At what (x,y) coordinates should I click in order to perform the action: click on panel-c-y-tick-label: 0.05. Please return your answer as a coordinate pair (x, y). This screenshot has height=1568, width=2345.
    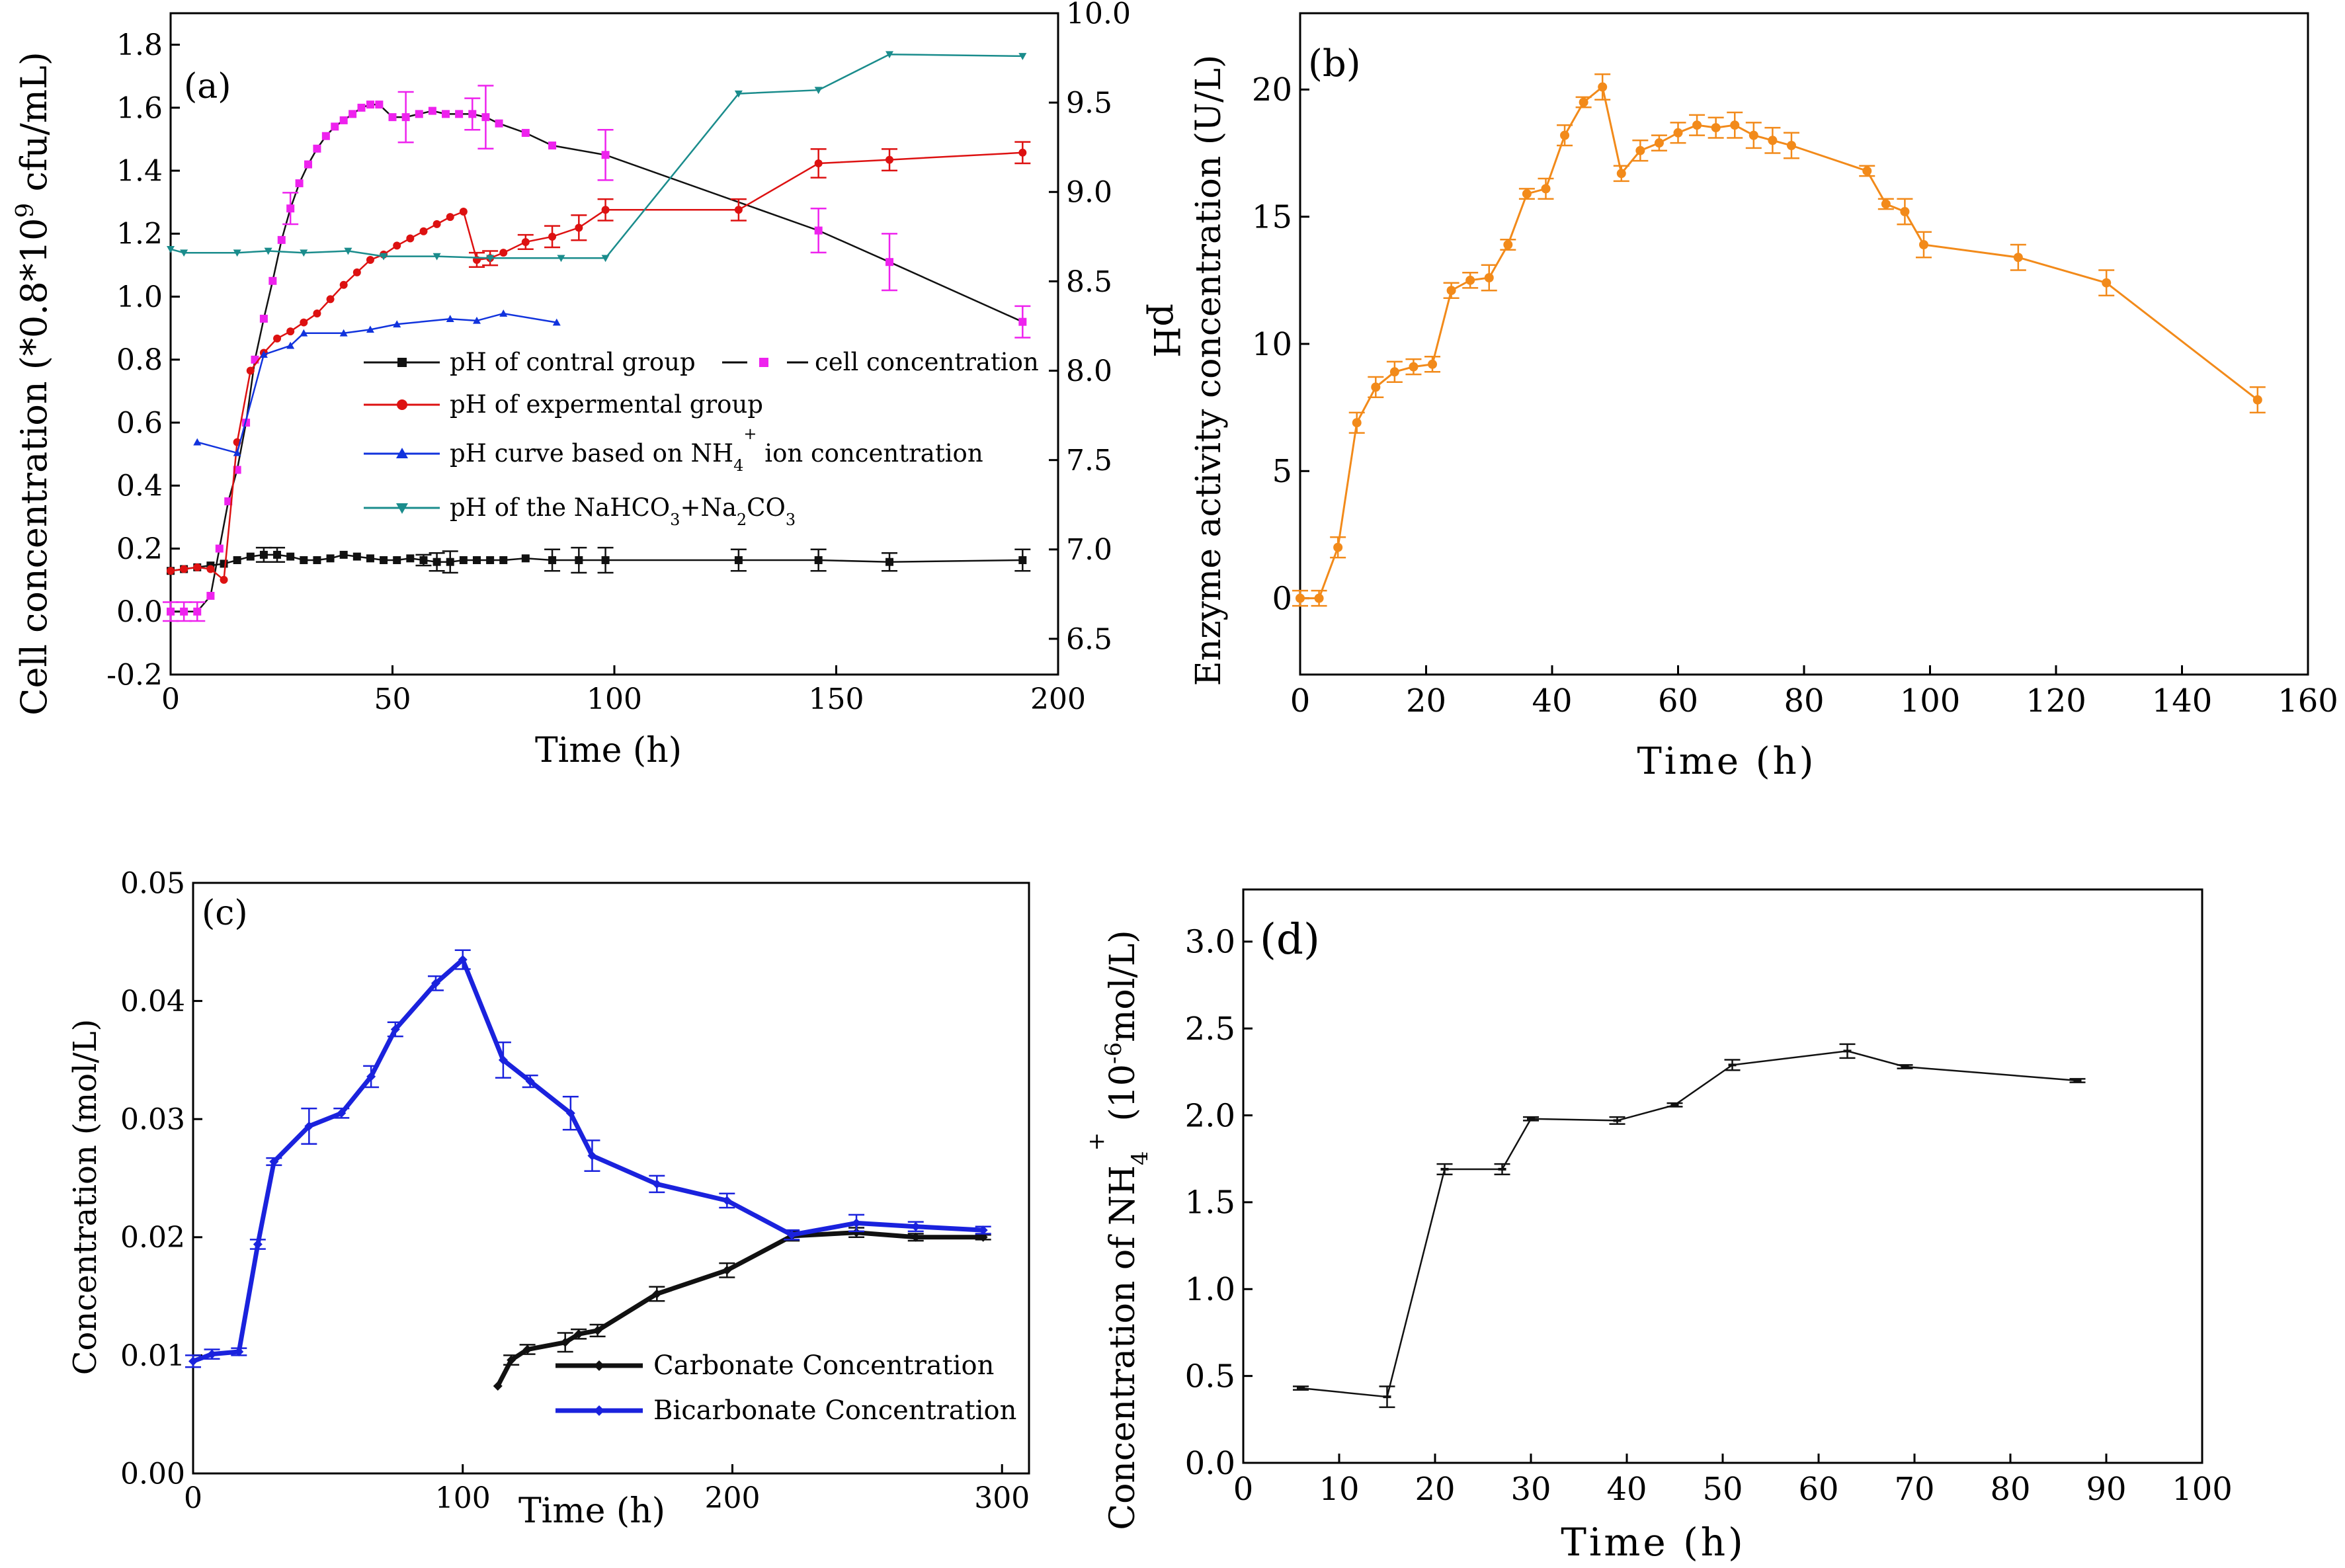
    Looking at the image, I should click on (152, 883).